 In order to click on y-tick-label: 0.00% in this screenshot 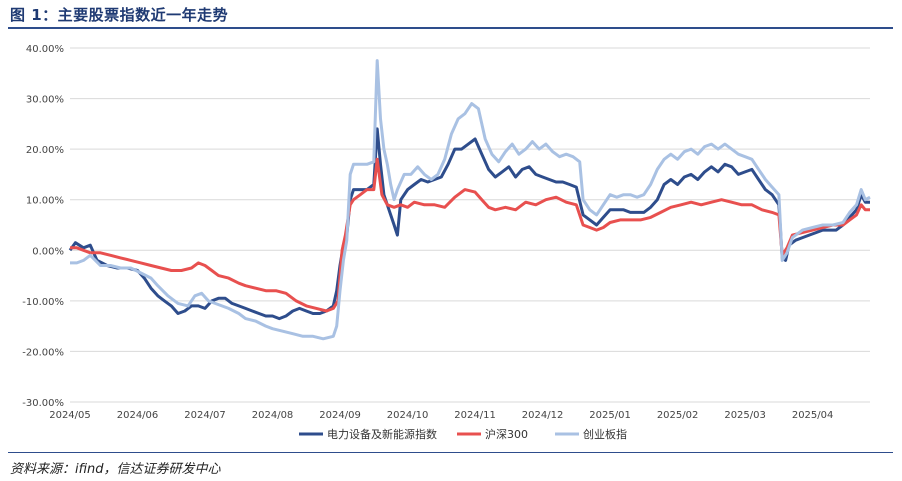, I will do `click(48, 251)`.